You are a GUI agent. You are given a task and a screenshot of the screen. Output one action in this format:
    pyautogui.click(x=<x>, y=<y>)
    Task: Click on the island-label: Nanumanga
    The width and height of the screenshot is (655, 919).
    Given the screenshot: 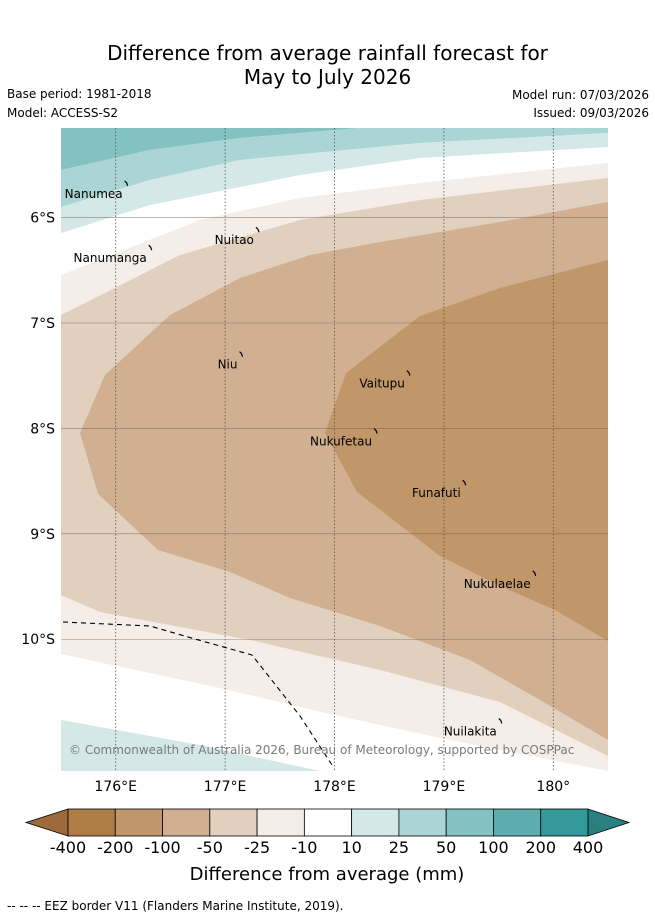 What is the action you would take?
    pyautogui.click(x=110, y=258)
    